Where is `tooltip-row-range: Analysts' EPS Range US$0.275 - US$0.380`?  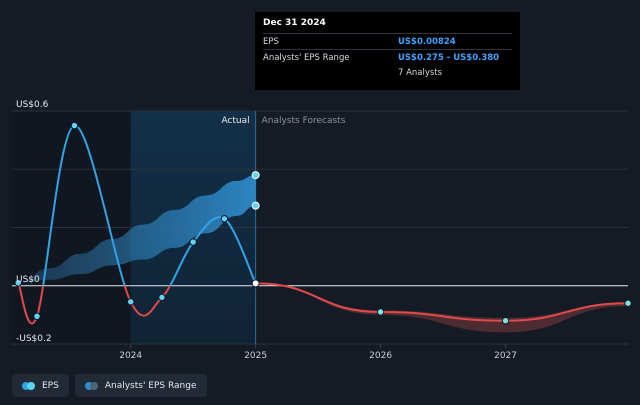
tooltip-row-range: Analysts' EPS Range US$0.275 - US$0.380 is located at coordinates (387, 57).